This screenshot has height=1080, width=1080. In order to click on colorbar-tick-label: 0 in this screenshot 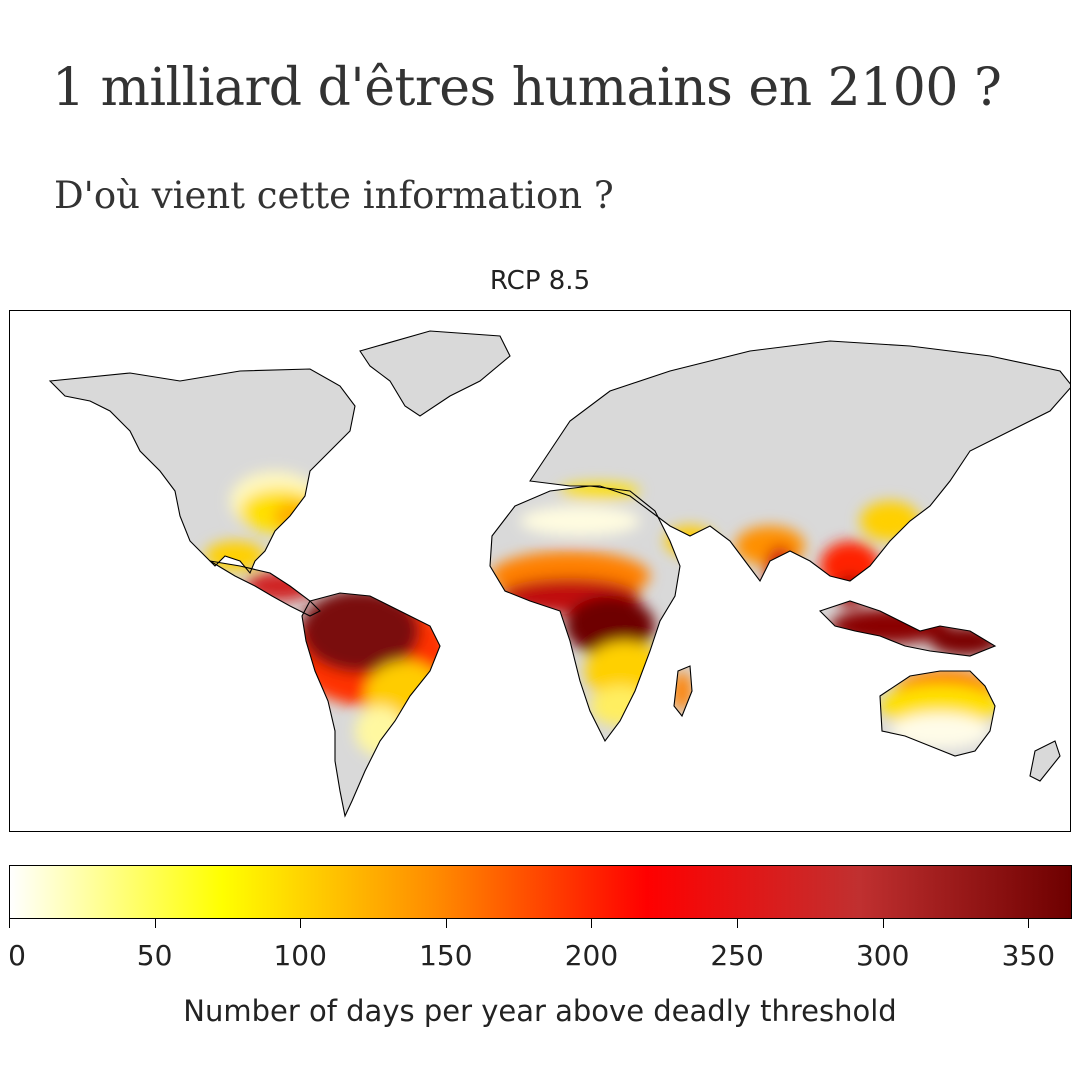, I will do `click(17, 955)`.